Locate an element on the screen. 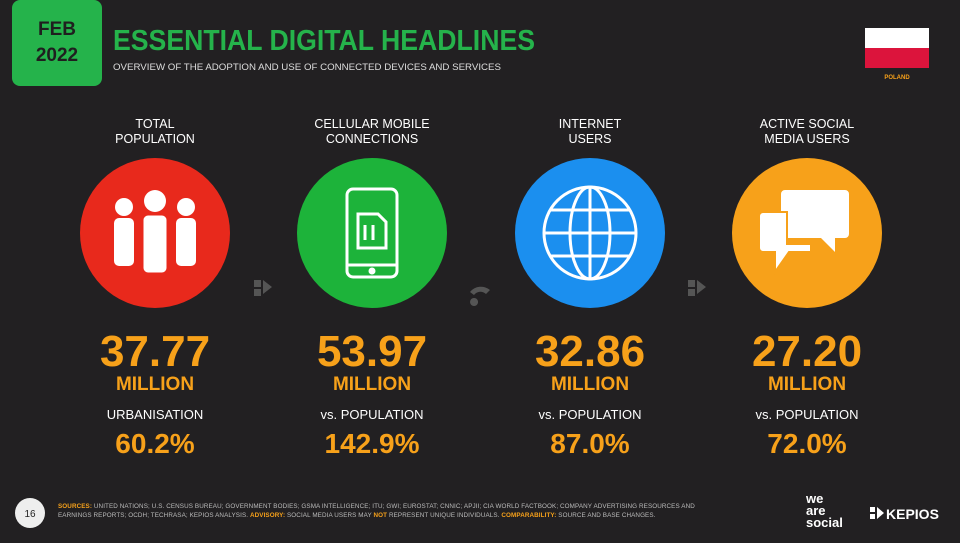  stat-label: ACTIVE SOCIAL is located at coordinates (807, 124).